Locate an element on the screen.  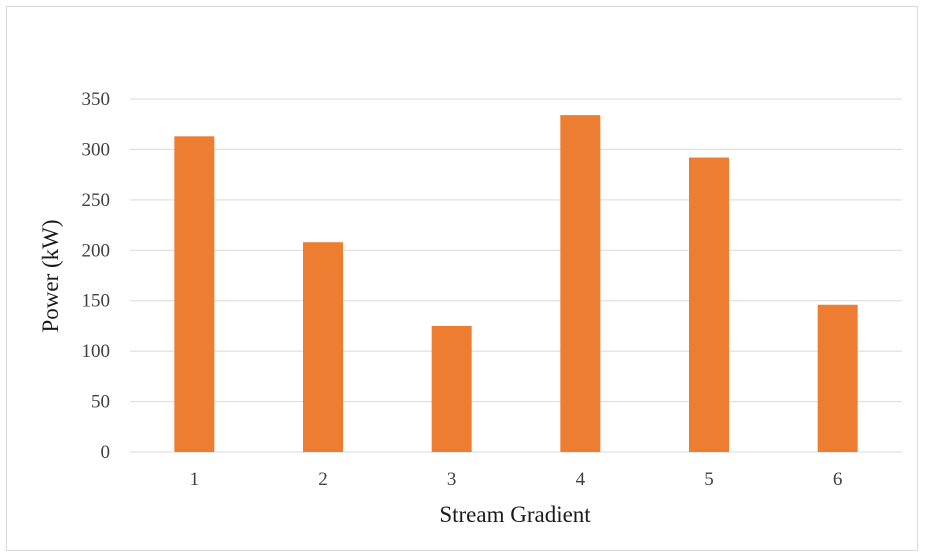
y-tick-label: 300 is located at coordinates (96, 149).